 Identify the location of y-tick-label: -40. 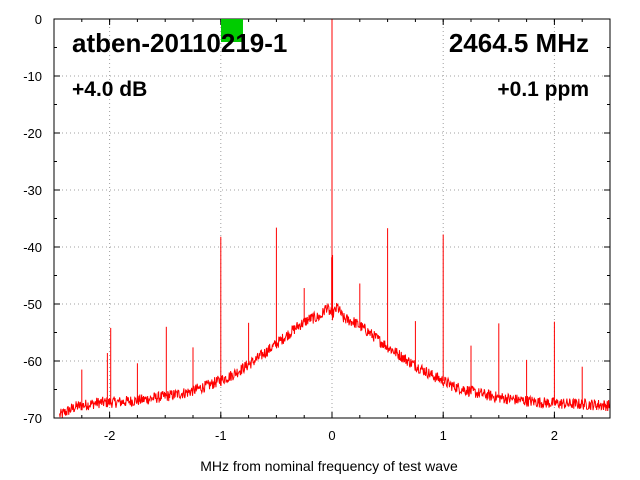
(32, 247).